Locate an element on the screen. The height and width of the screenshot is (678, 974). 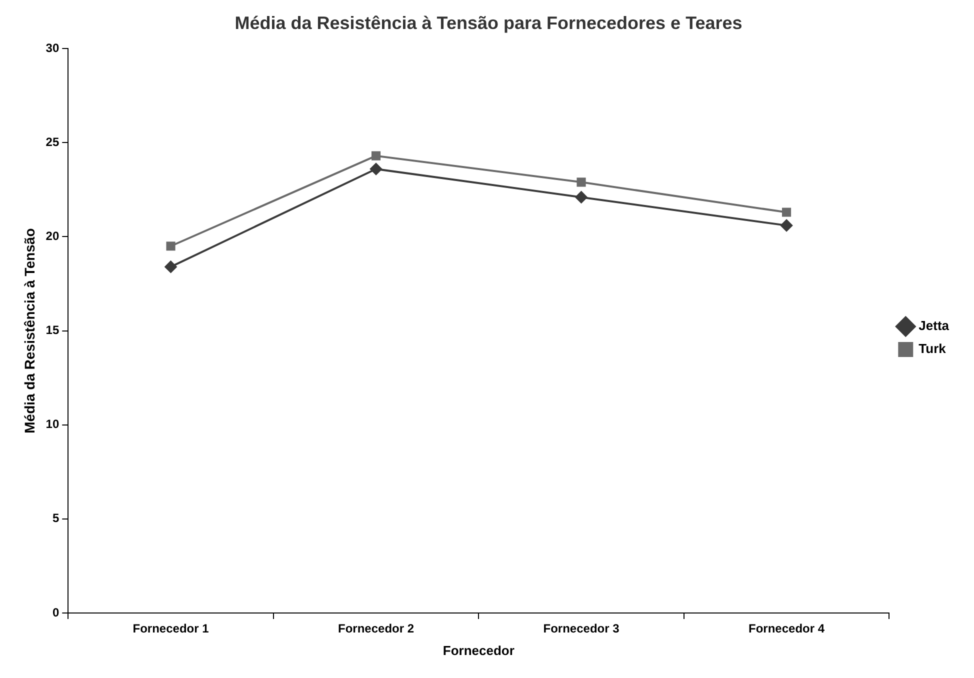
y-tick-label: 25 is located at coordinates (53, 141).